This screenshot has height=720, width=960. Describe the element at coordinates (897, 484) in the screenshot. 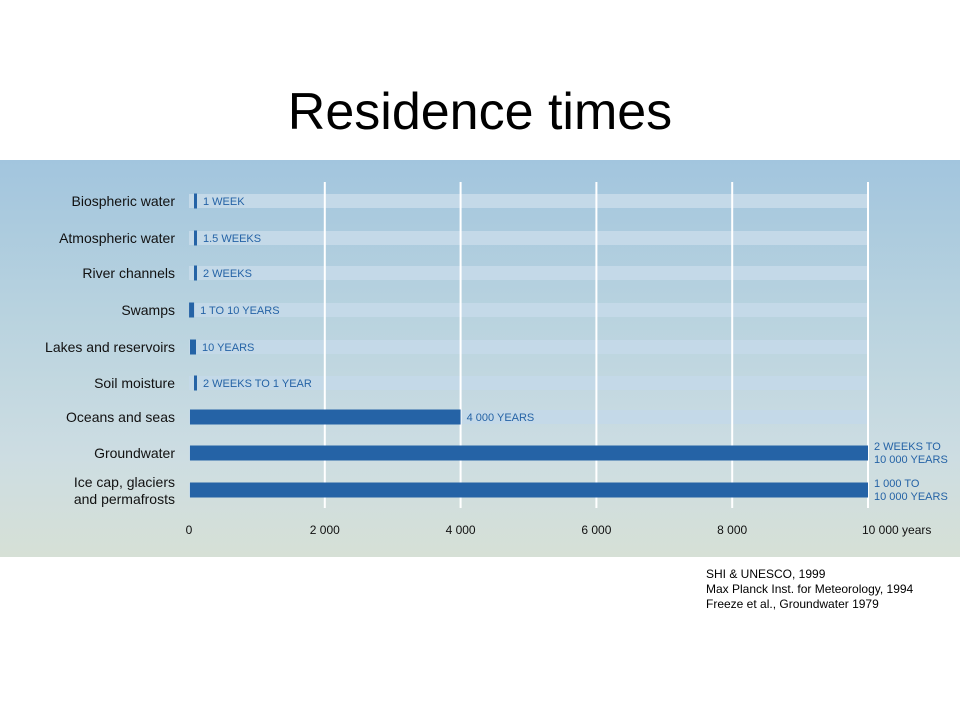

I see `value-label: 1 000 TO` at that location.